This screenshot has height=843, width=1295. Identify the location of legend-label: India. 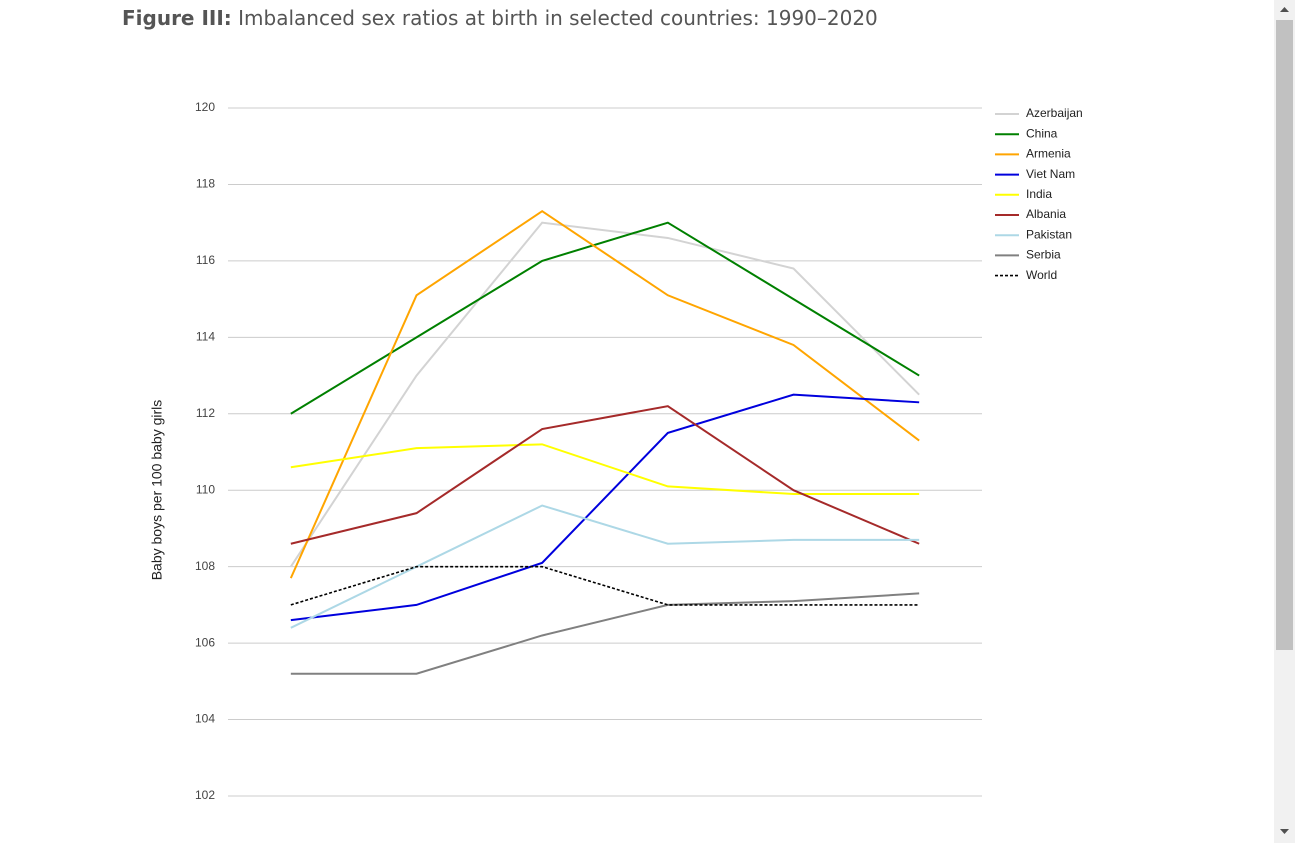
(1039, 194).